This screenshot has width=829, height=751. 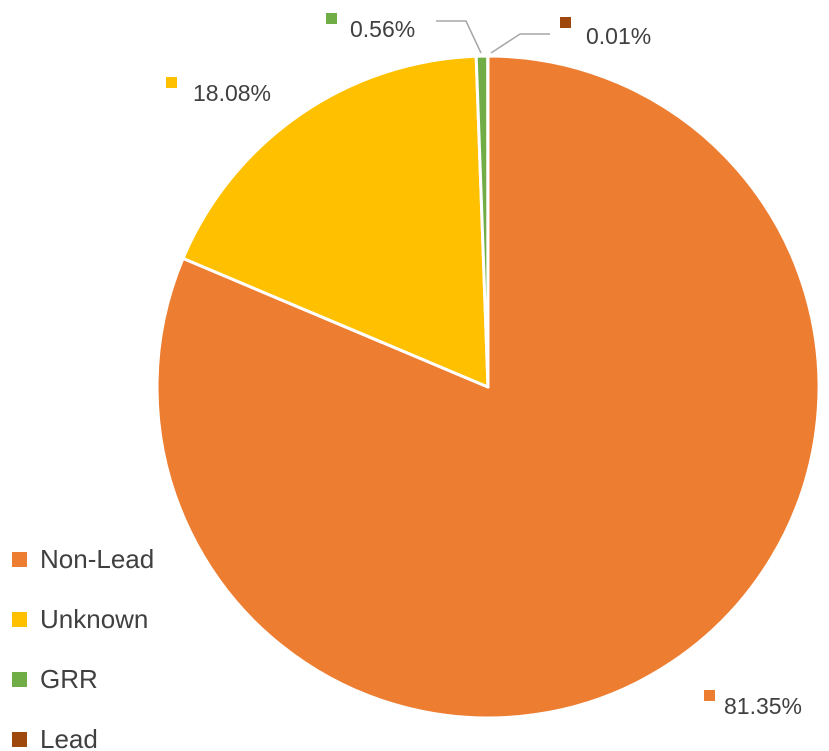 I want to click on leader-lines, so click(x=493, y=37).